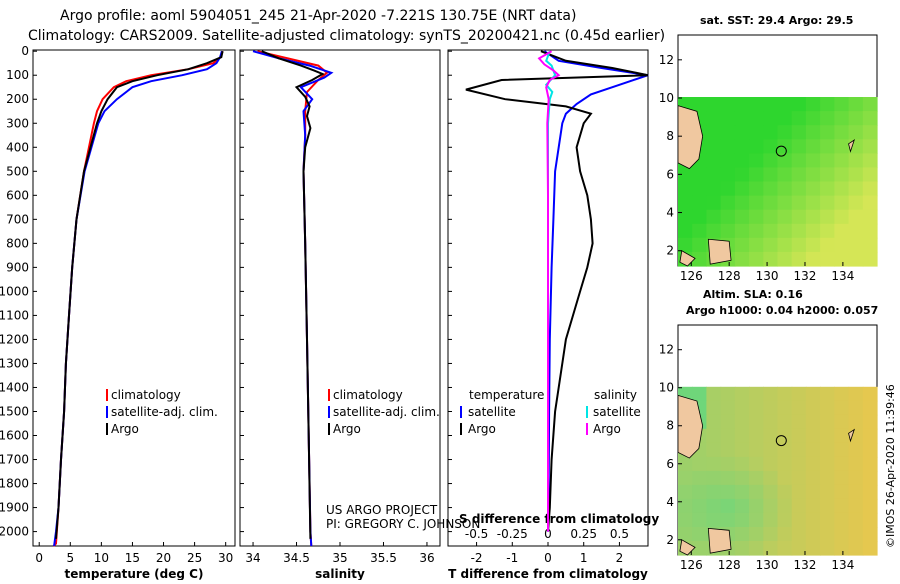 The height and width of the screenshot is (584, 900). What do you see at coordinates (842, 276) in the screenshot?
I see `lon-tick-label: 134` at bounding box center [842, 276].